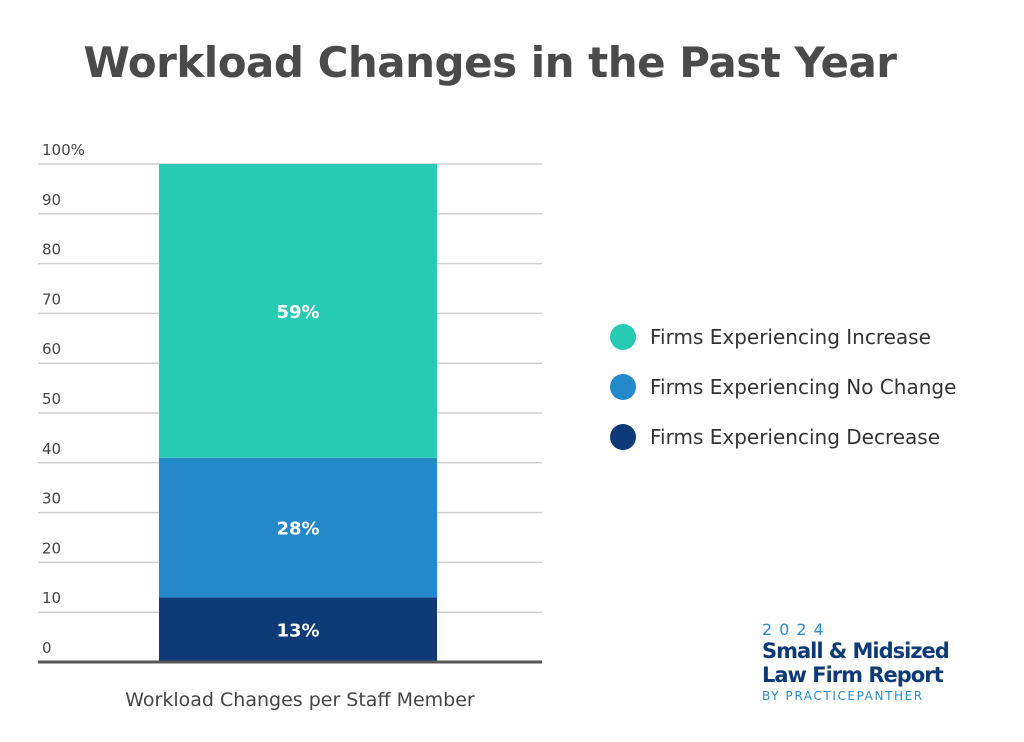  I want to click on y-tick-label: 10, so click(51, 598).